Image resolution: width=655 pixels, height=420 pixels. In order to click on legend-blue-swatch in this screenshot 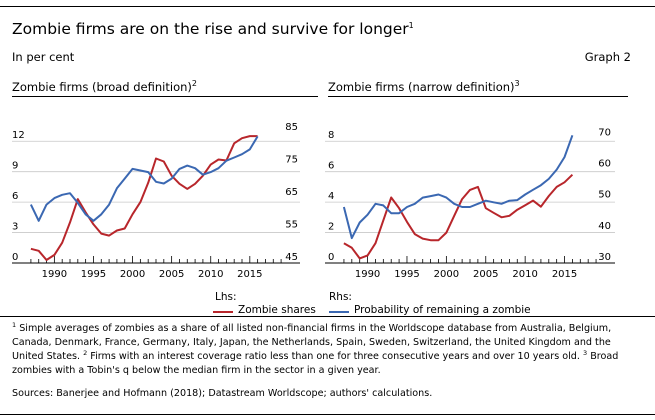, I will do `click(339, 312)`.